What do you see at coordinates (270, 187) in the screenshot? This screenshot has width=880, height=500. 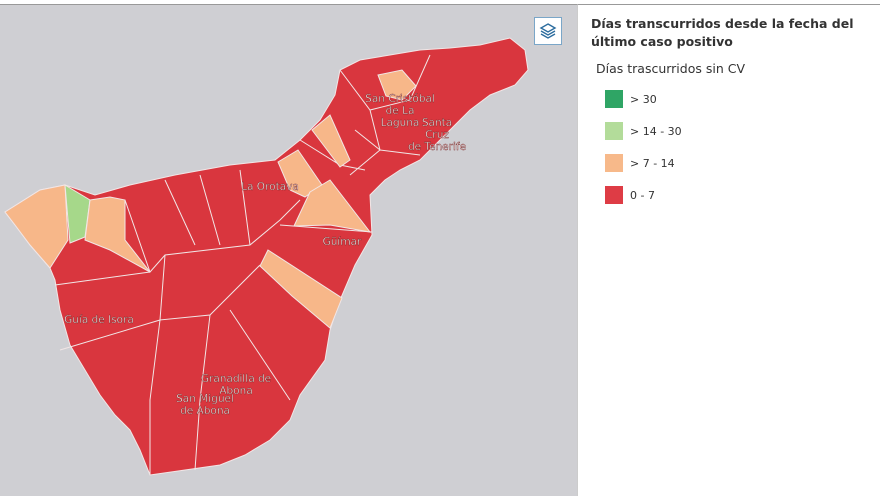 I see `place-label: La Orotava` at bounding box center [270, 187].